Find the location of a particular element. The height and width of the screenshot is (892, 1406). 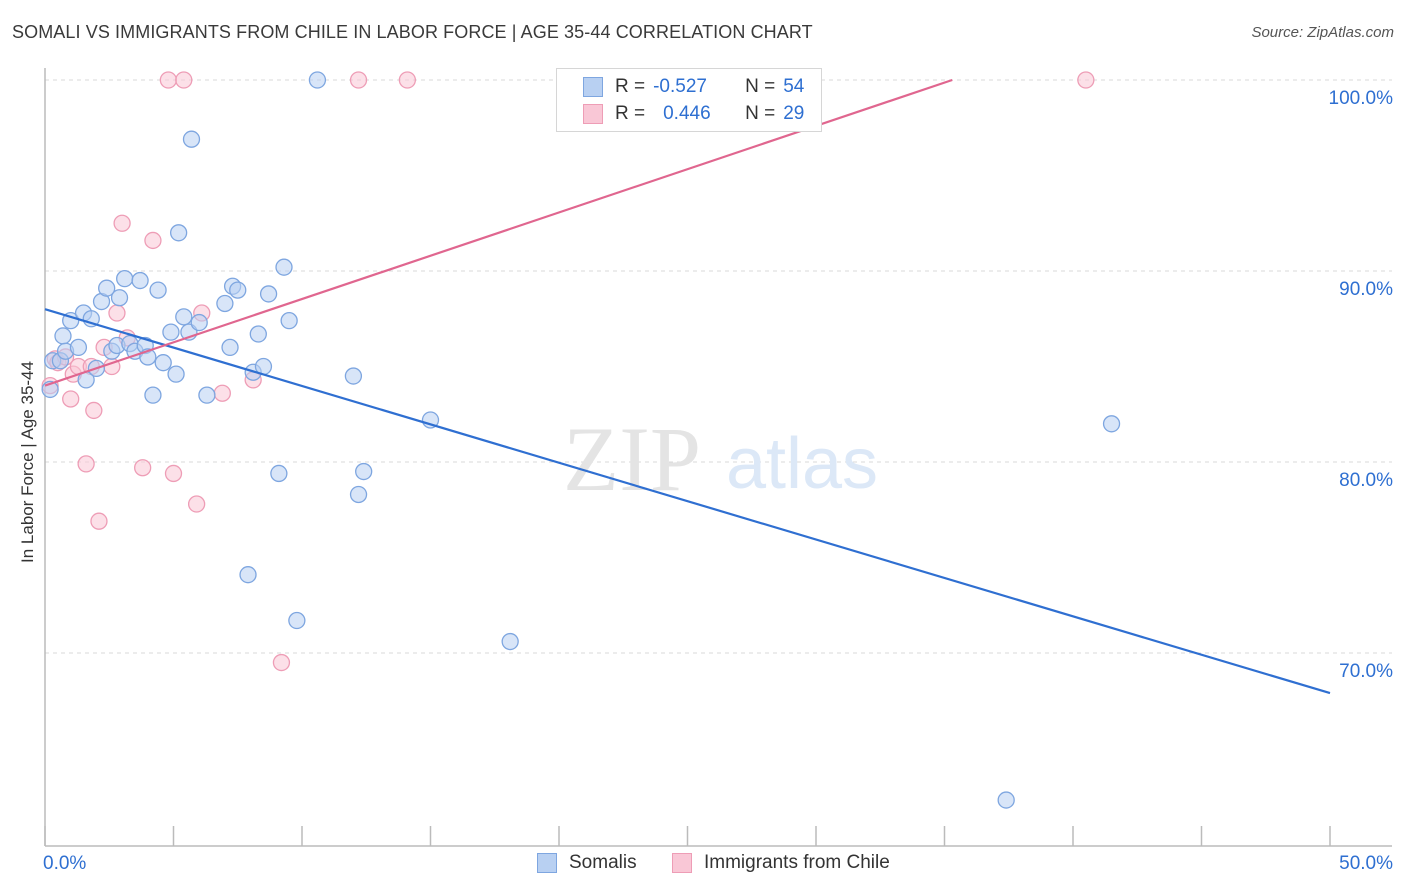

legend-box: R = -0.527 N = 54 R = 0.446 N = 29 is located at coordinates (689, 100).